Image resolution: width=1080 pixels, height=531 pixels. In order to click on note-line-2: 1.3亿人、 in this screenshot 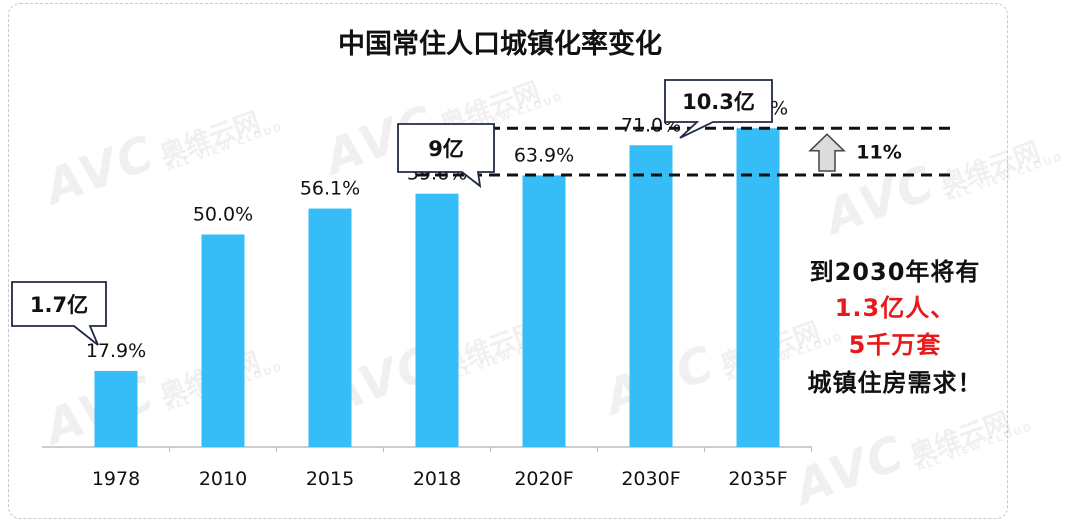, I will do `click(895, 308)`.